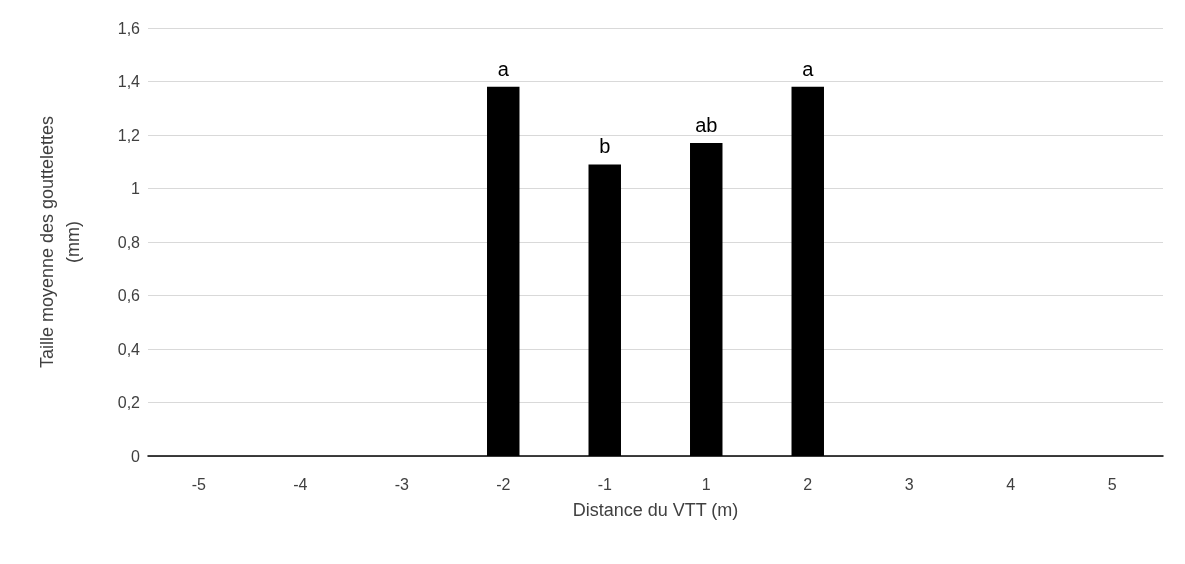 This screenshot has height=564, width=1185. I want to click on y-tick-label: 1, so click(136, 188).